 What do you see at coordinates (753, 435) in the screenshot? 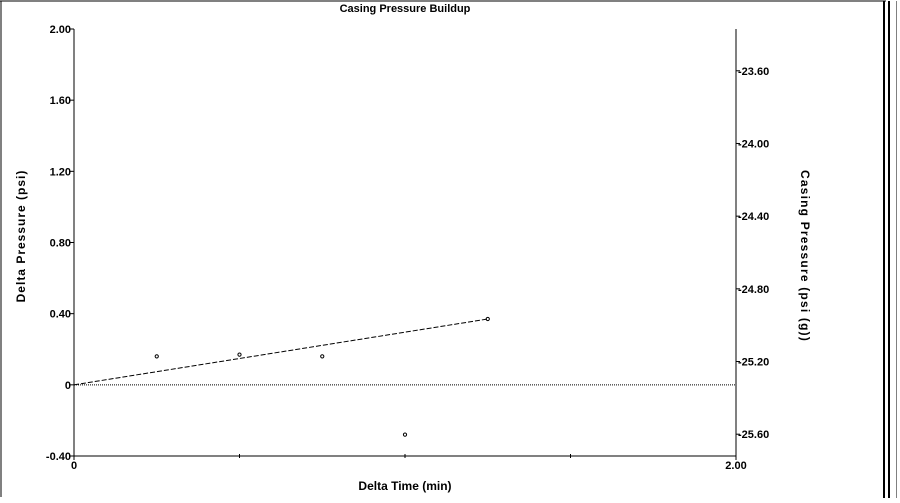
I see `y2-tick-label: -25.60` at bounding box center [753, 435].